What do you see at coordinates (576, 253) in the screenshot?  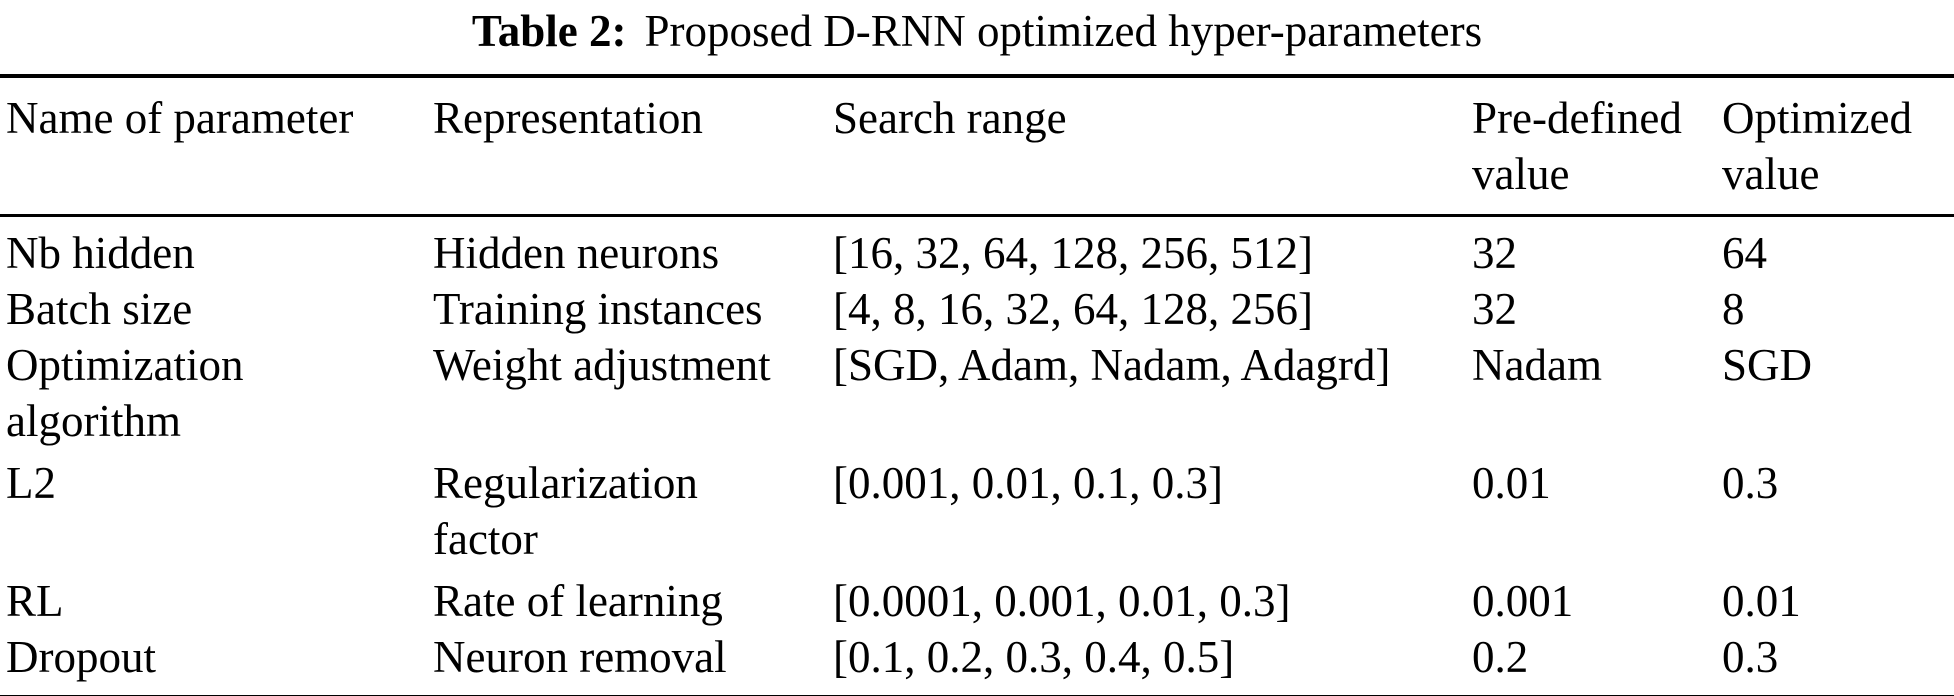 I see `cell-representation: Hidden neurons` at bounding box center [576, 253].